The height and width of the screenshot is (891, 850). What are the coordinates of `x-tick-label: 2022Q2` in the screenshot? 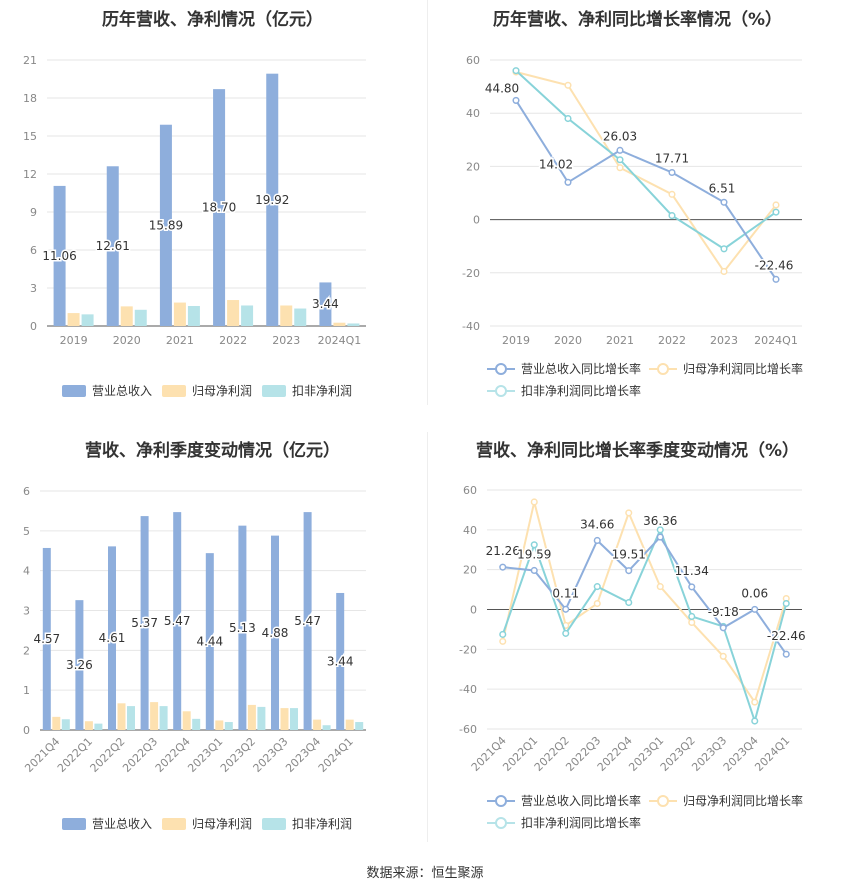 It's located at (108, 755).